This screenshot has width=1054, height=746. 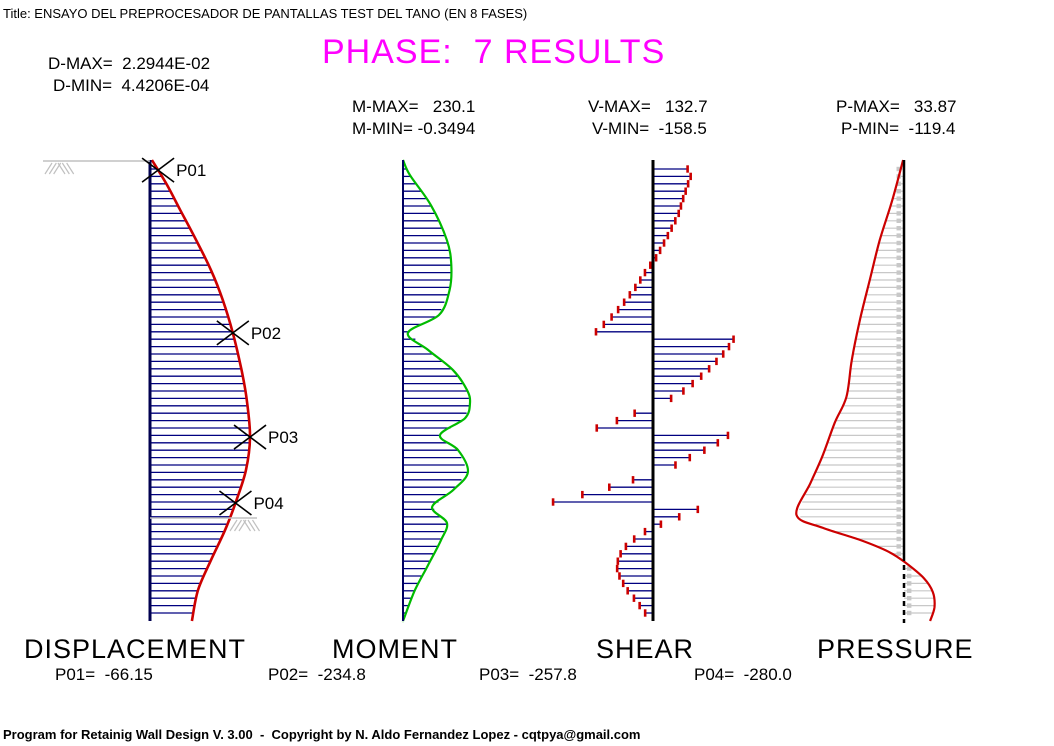 What do you see at coordinates (645, 649) in the screenshot?
I see `label-shear: SHEAR` at bounding box center [645, 649].